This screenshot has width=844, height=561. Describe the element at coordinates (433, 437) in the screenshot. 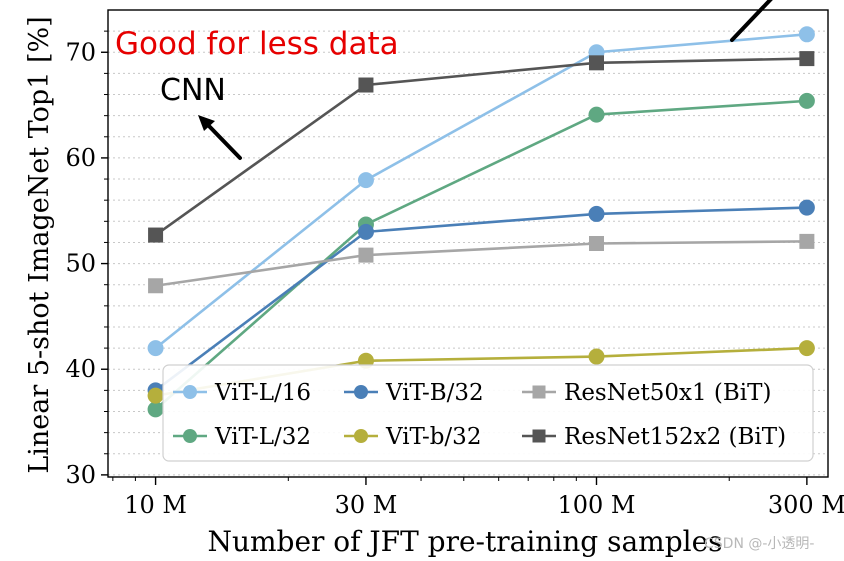

I see `legend-label: ViT-b/32` at that location.